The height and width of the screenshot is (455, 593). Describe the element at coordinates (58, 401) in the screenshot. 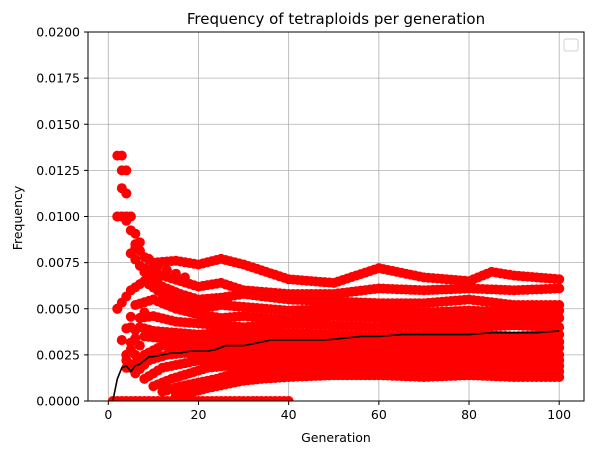

I see `y-tick-label: 0.0000` at that location.